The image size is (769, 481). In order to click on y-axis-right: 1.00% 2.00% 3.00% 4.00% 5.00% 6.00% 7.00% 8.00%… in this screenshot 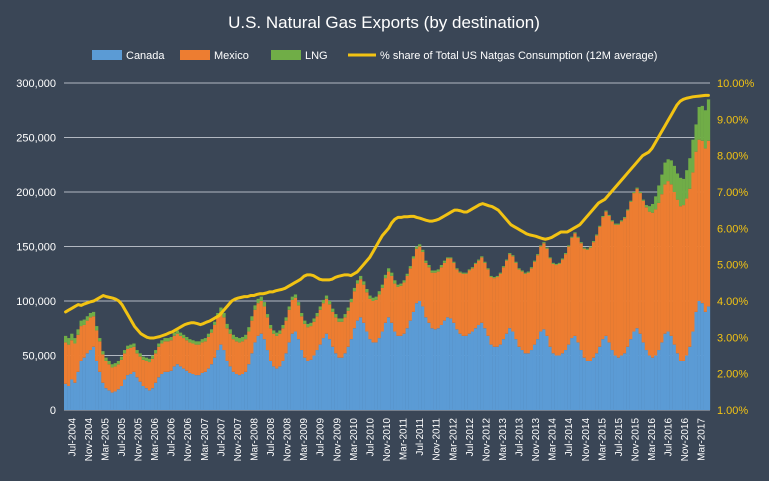, I will do `click(736, 247)`.